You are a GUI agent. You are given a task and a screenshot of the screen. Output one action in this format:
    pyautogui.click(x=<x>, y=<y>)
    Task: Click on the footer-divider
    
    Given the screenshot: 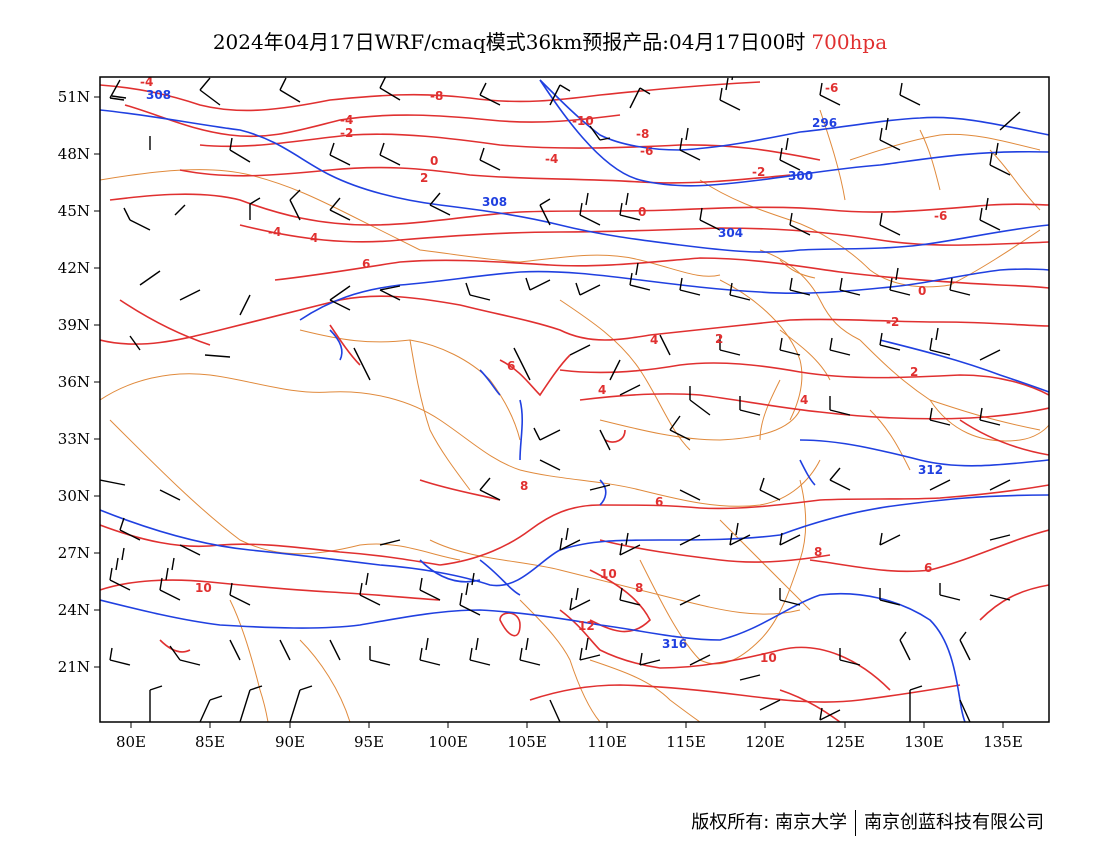 What is the action you would take?
    pyautogui.click(x=855, y=823)
    